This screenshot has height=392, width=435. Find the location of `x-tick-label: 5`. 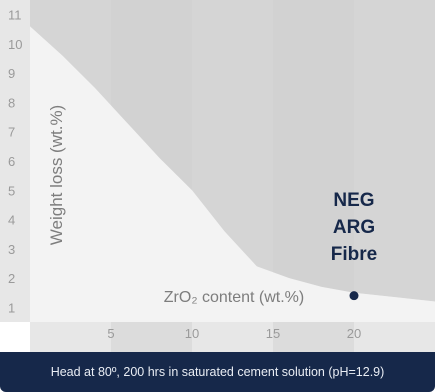

x-tick-label: 5 is located at coordinates (110, 333).